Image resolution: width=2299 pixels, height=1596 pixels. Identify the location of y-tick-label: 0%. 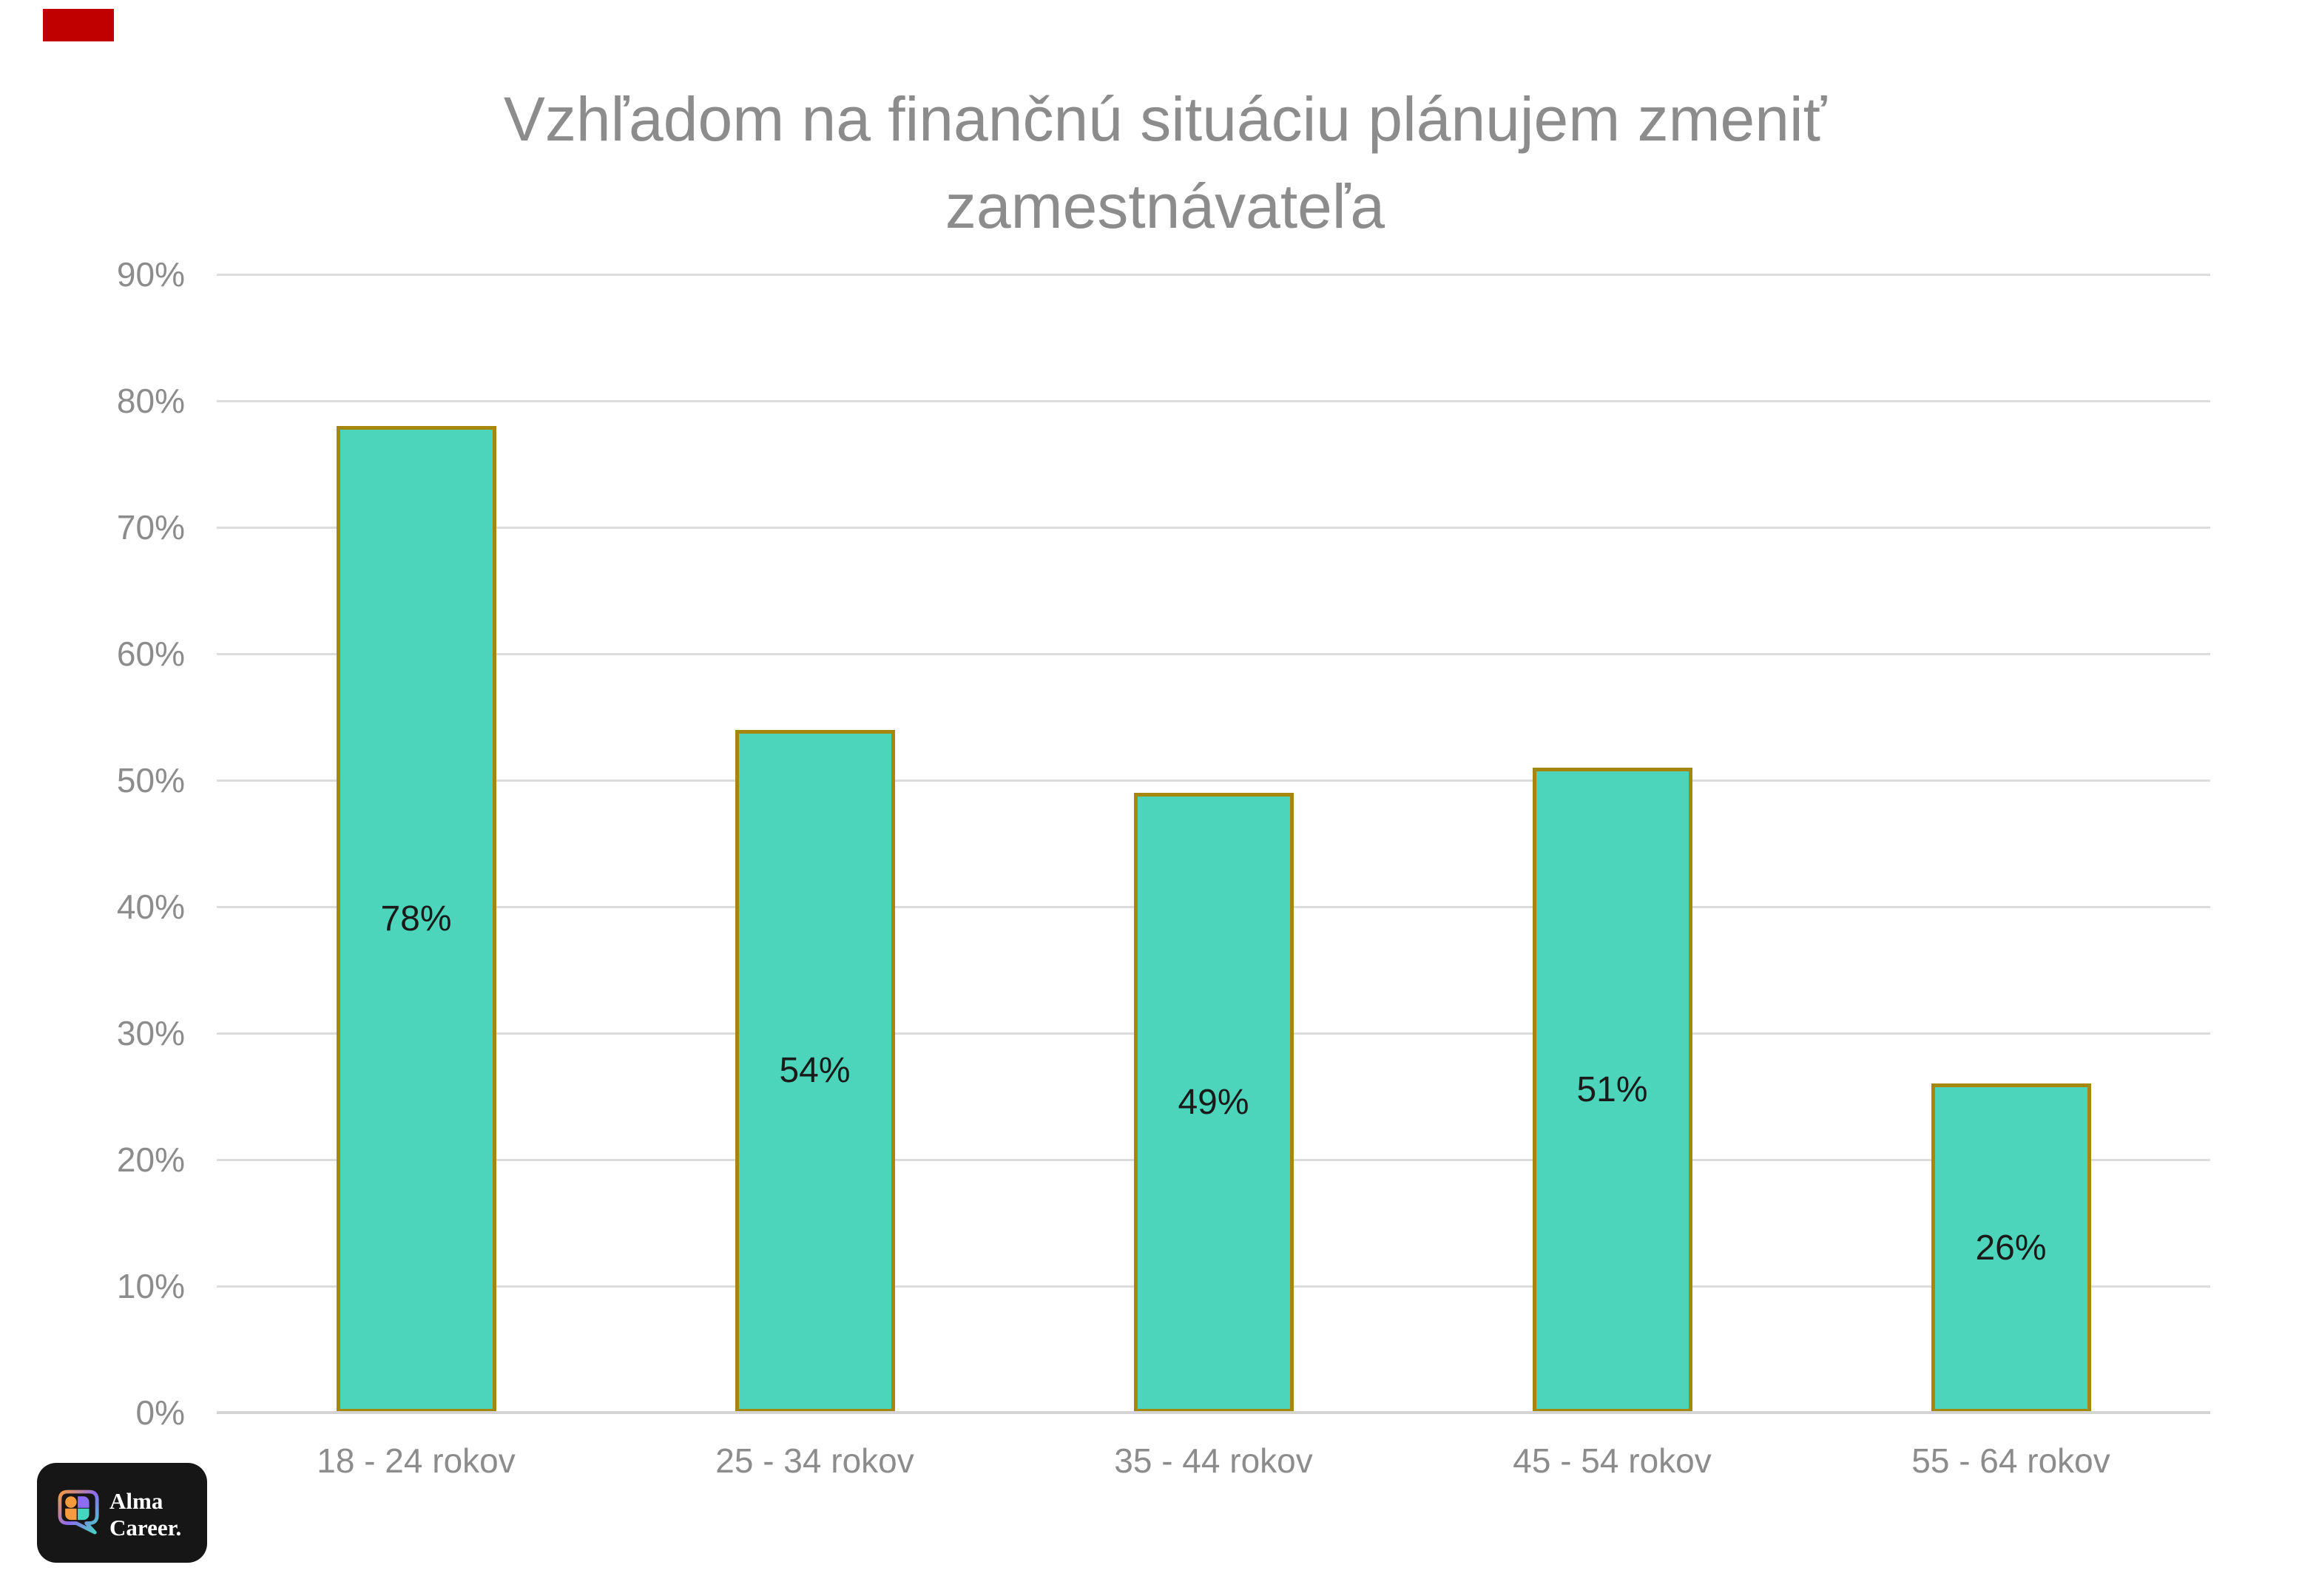
(160, 1412).